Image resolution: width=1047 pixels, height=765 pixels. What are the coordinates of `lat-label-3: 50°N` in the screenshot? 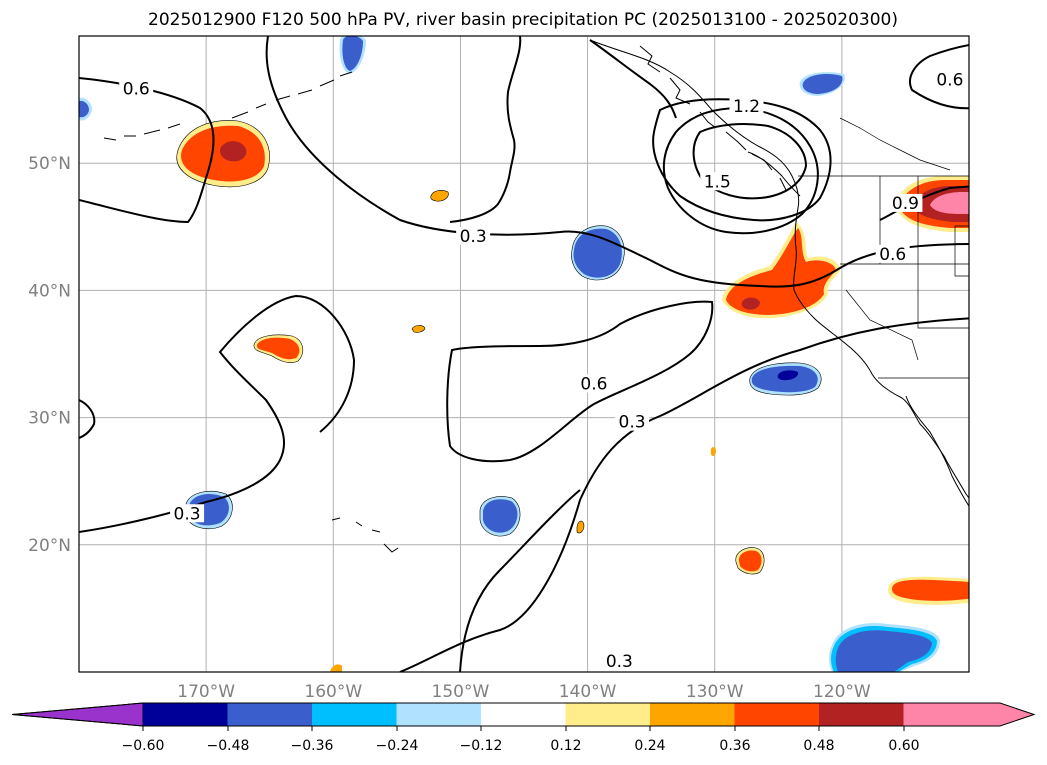 It's located at (49, 164).